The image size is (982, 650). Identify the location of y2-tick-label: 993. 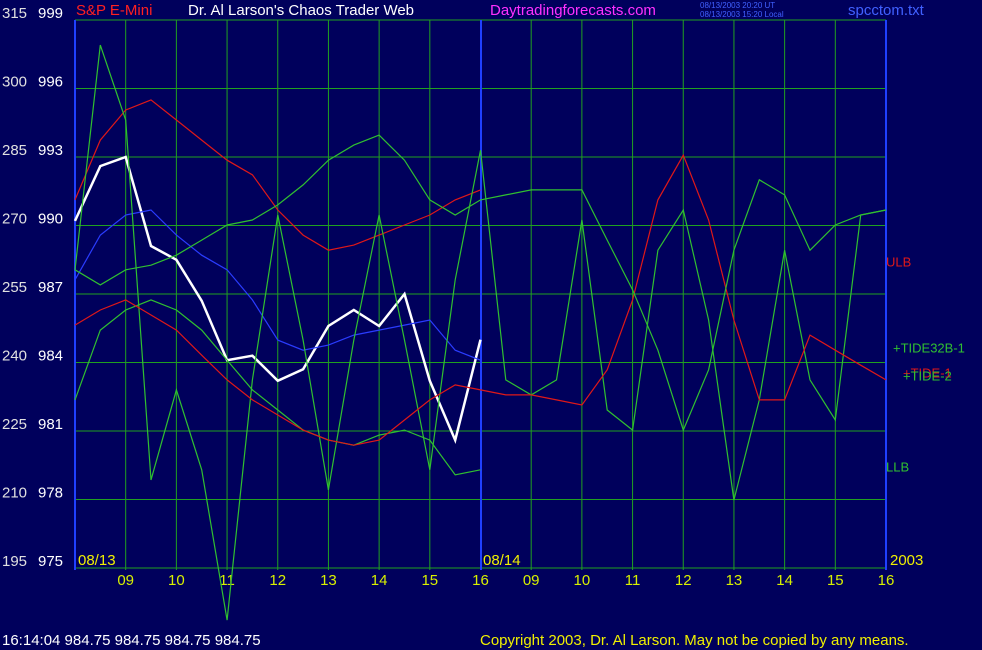
(50, 150).